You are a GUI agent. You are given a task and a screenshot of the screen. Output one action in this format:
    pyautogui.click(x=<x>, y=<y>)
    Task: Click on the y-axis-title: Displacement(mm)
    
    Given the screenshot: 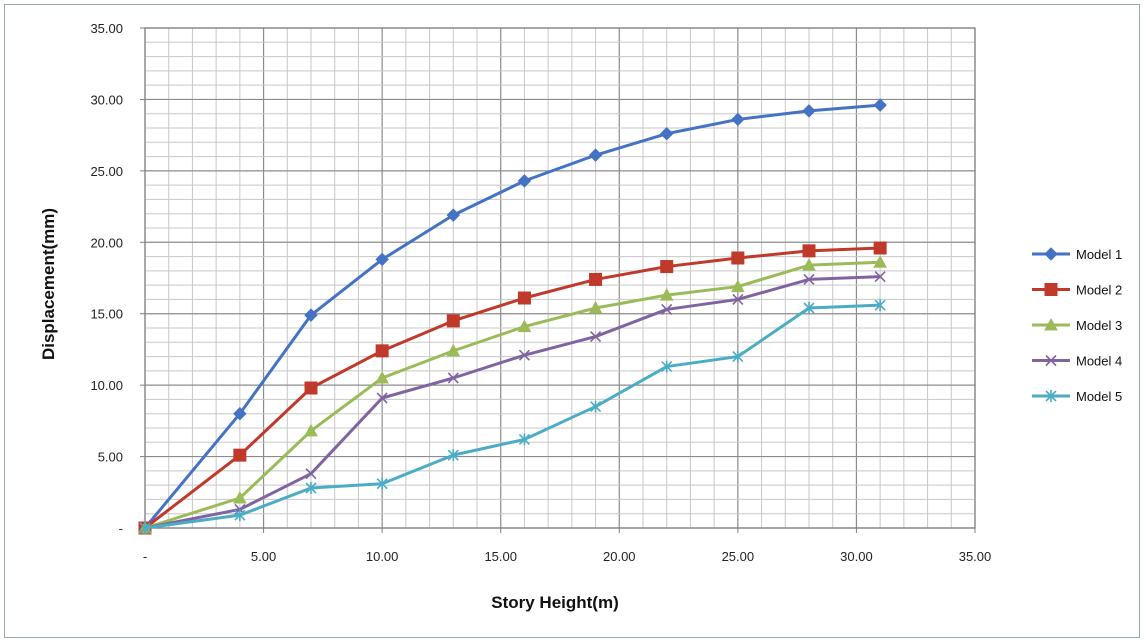 What is the action you would take?
    pyautogui.click(x=48, y=284)
    